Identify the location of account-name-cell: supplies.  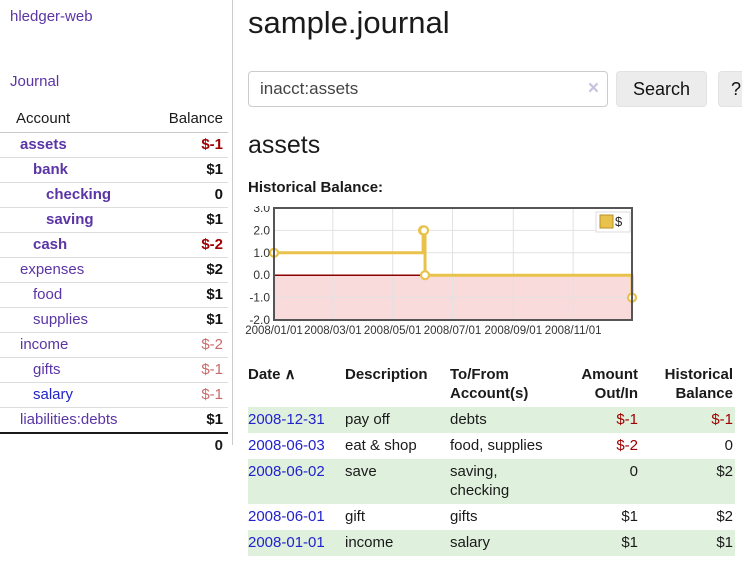
(70, 320).